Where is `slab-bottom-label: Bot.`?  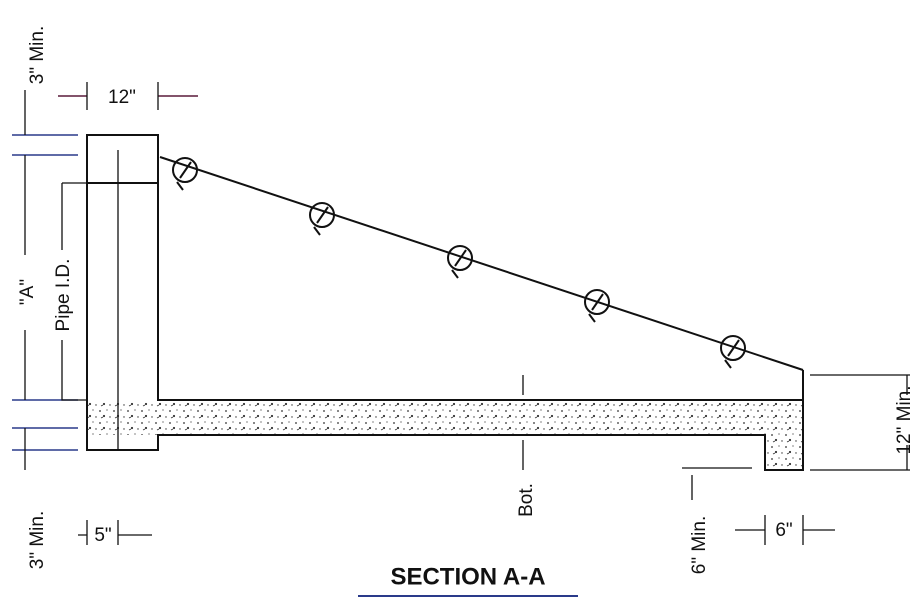 slab-bottom-label: Bot. is located at coordinates (526, 500).